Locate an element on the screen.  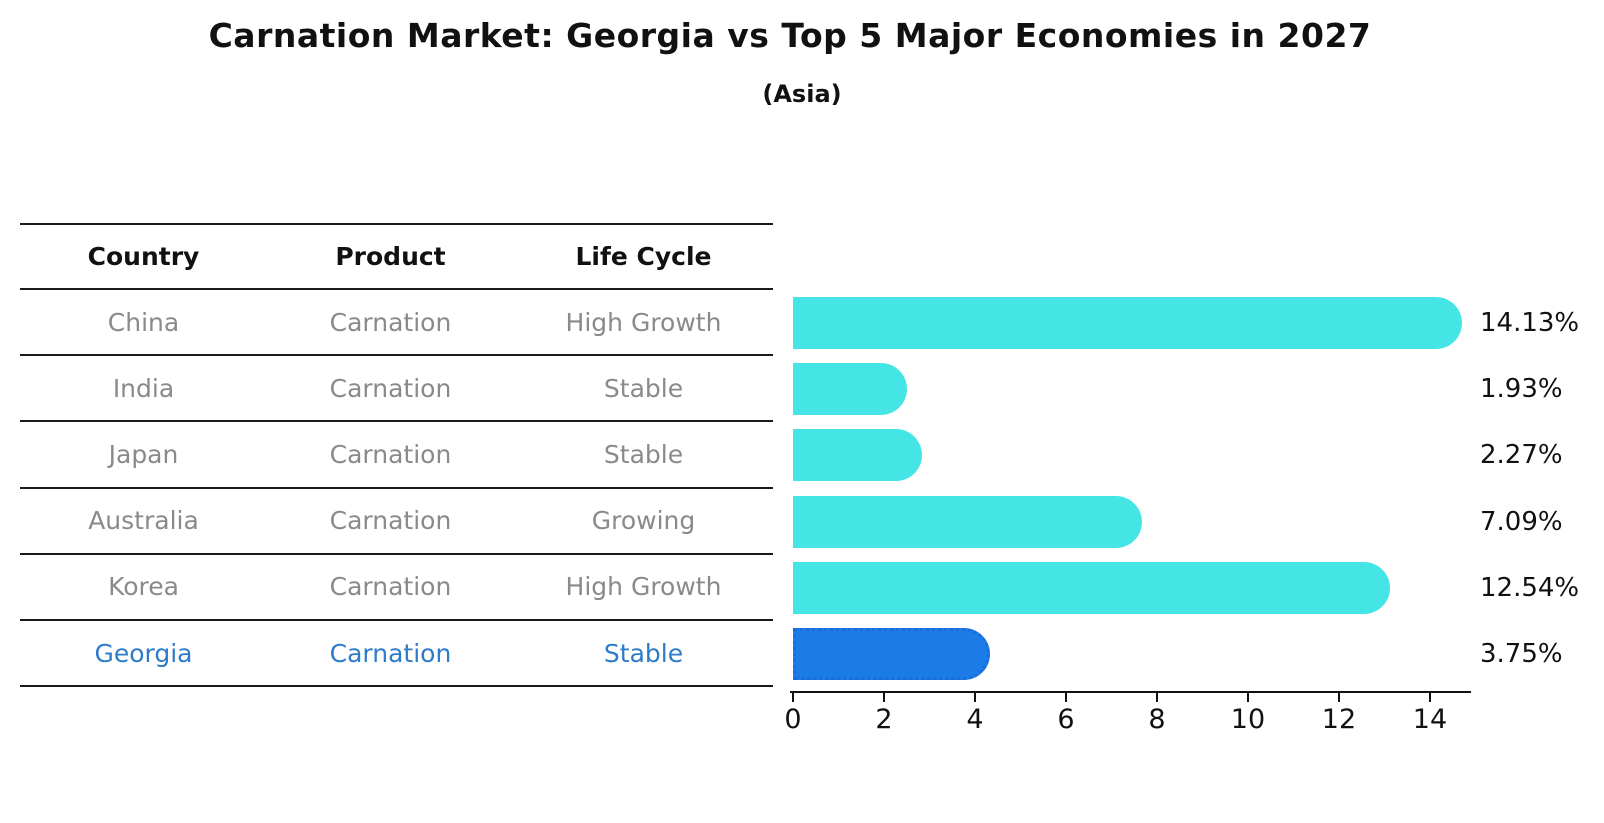
bar-value-label-australia: 7.09% is located at coordinates (1521, 521).